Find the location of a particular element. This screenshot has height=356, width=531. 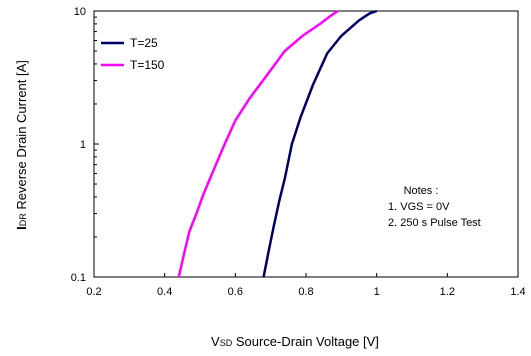

x-axis-ticks: 0.2 0.4 0.6 0.8 1 1.2 1.4 is located at coordinates (306, 285).